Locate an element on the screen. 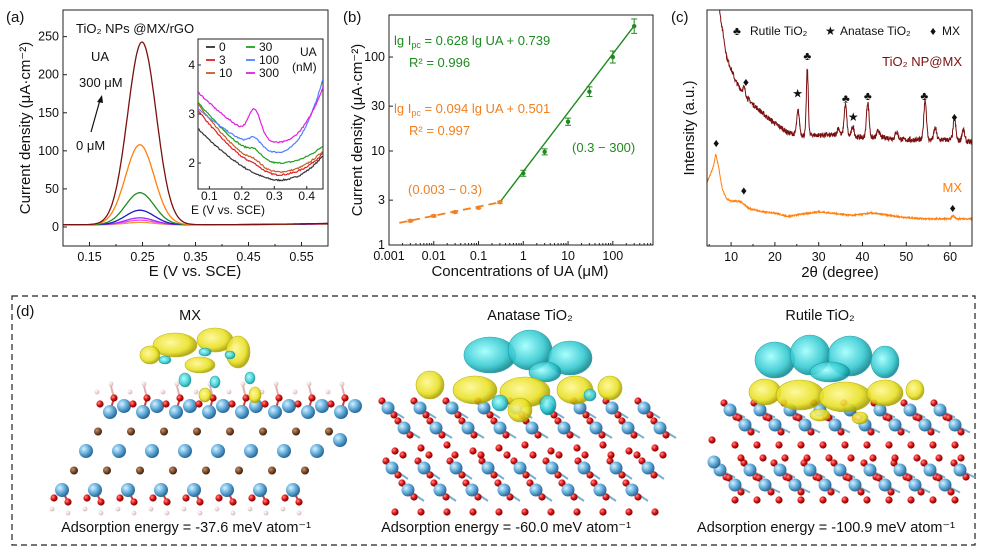 The width and height of the screenshot is (981, 552). x-tick-label: 0.1 is located at coordinates (478, 256).